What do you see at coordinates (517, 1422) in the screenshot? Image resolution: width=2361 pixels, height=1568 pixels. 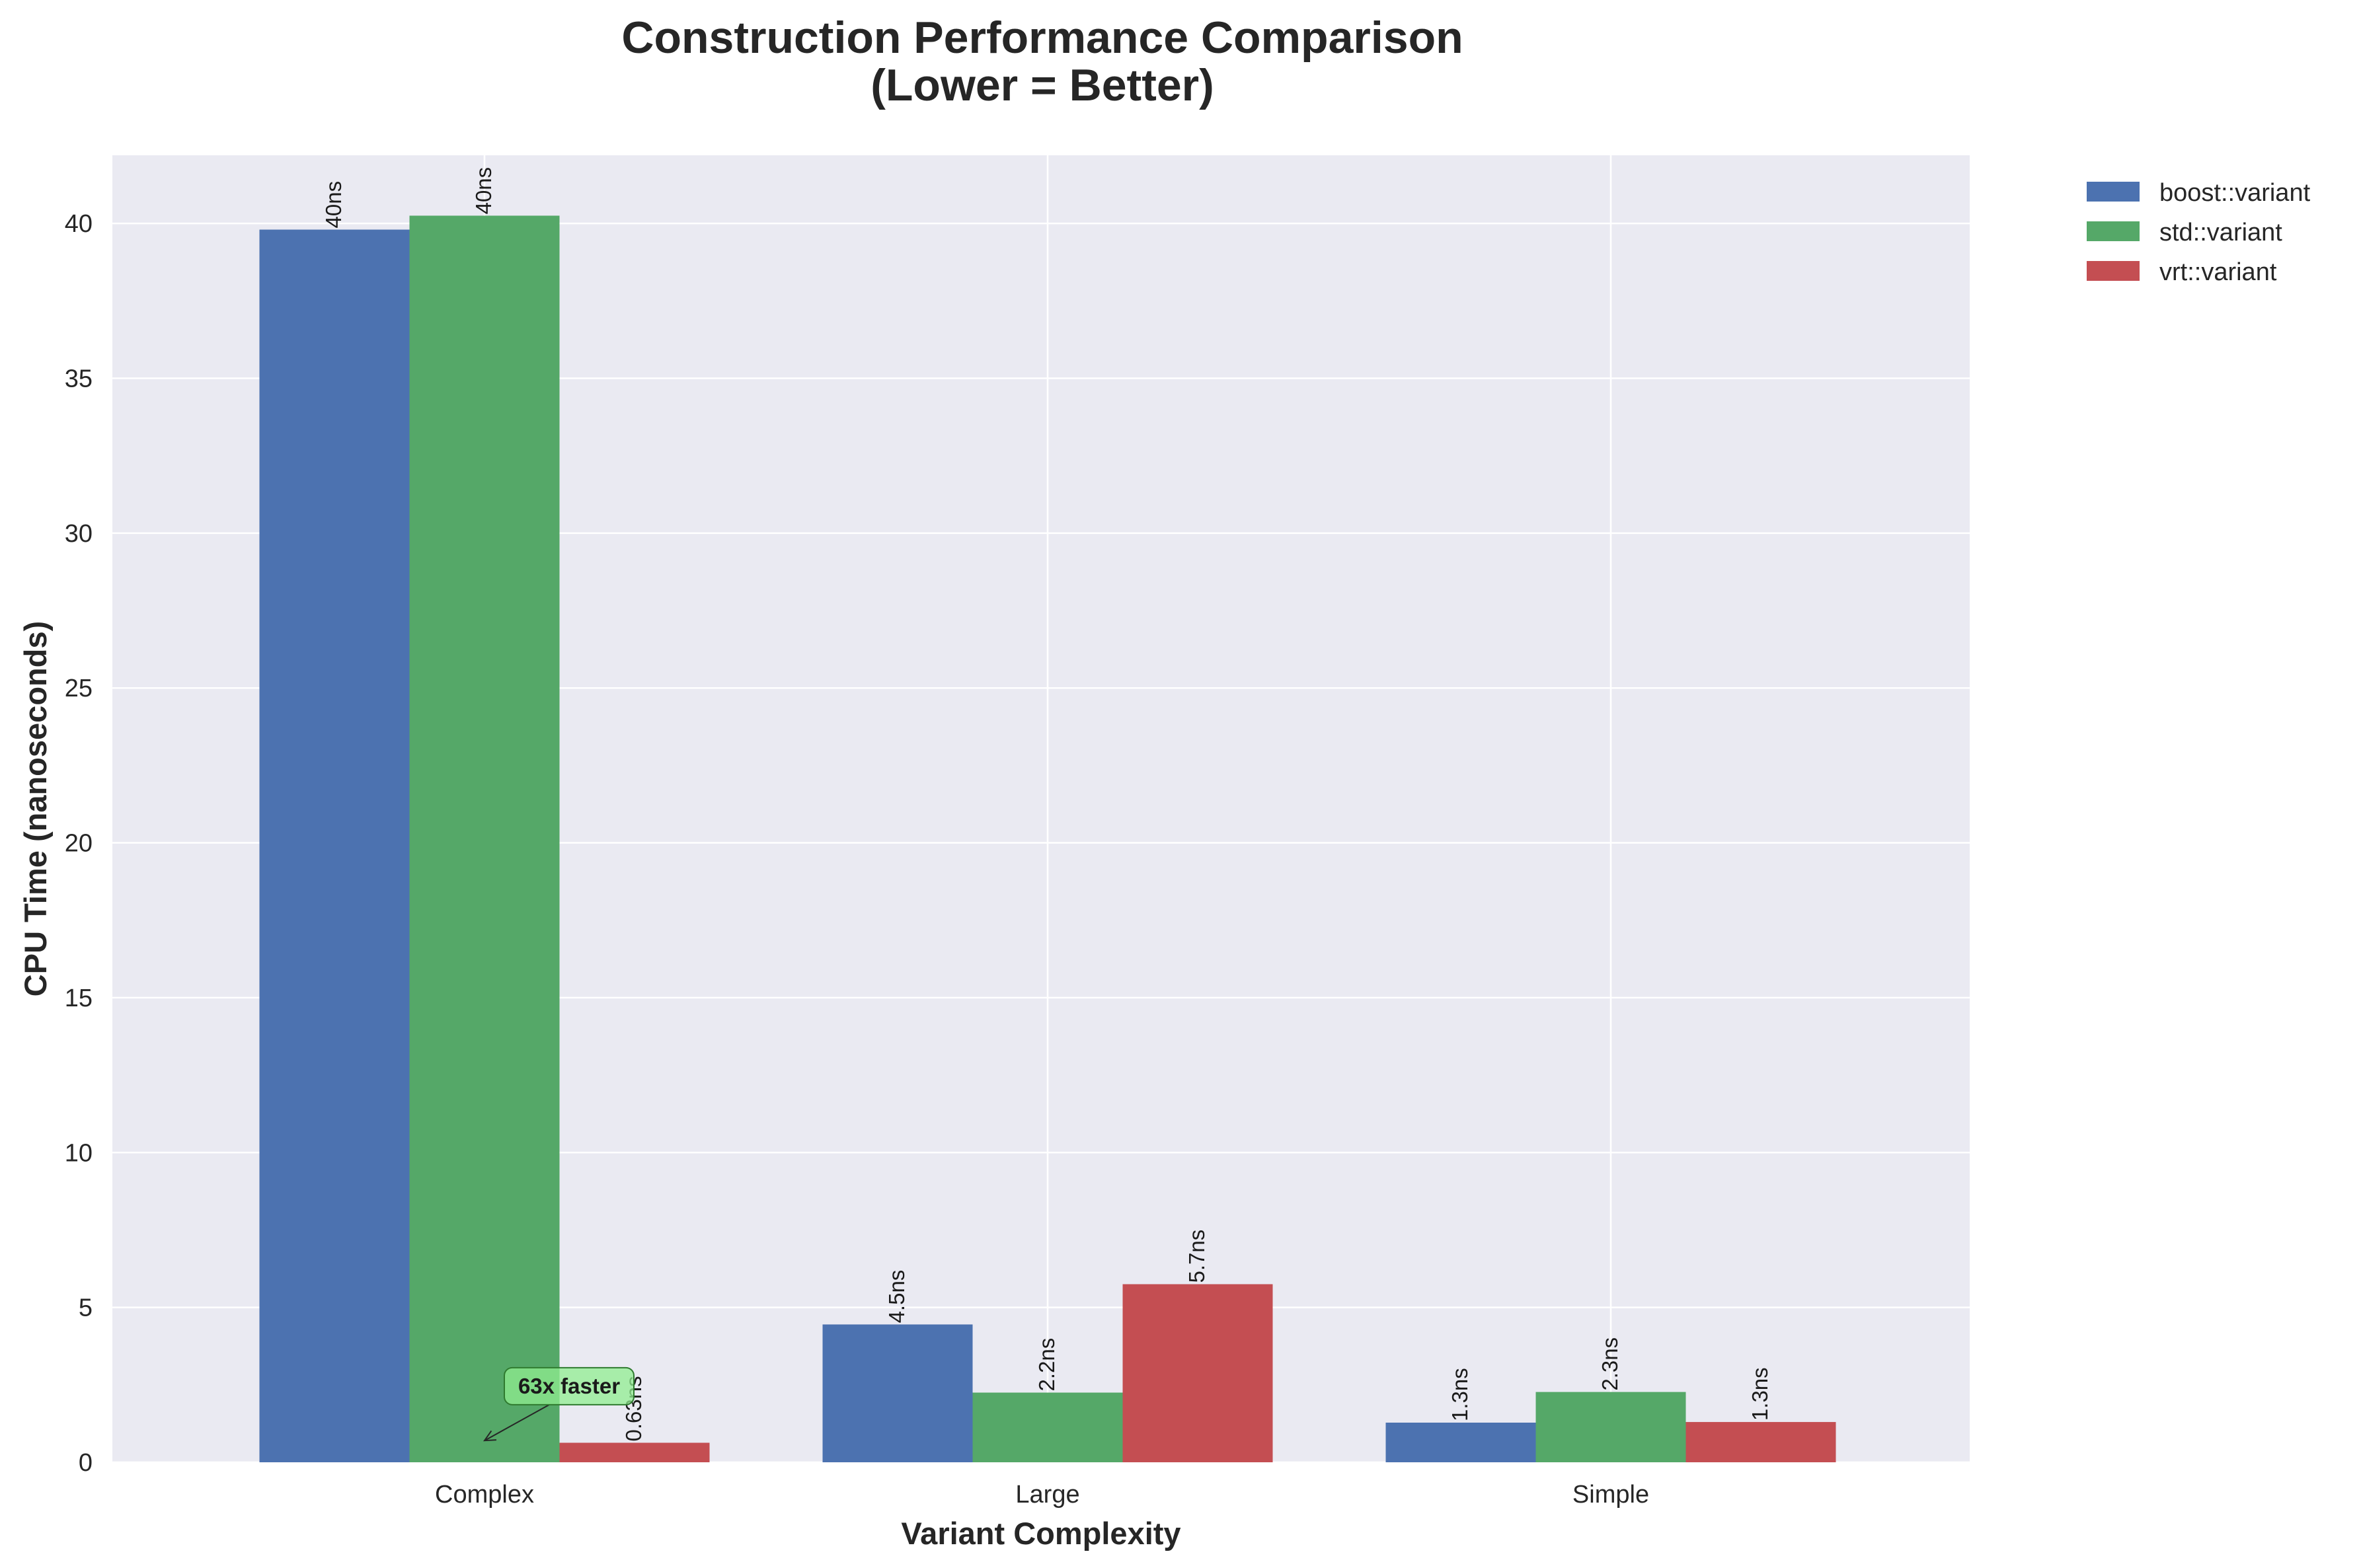 I see `annotation-arrow` at bounding box center [517, 1422].